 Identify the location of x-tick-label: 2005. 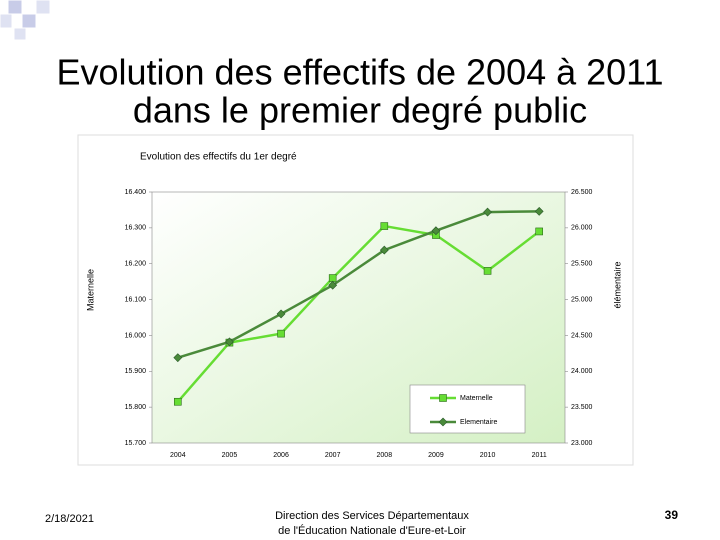
(230, 455).